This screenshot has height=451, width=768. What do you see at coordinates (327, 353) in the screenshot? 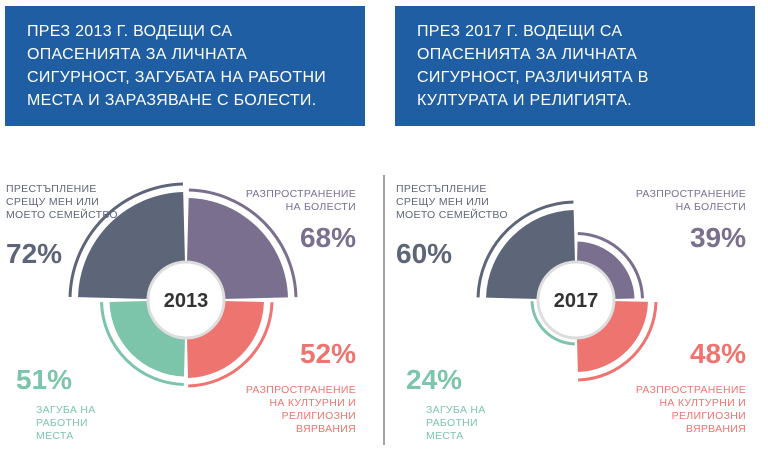
I see `value-label: 52%` at bounding box center [327, 353].